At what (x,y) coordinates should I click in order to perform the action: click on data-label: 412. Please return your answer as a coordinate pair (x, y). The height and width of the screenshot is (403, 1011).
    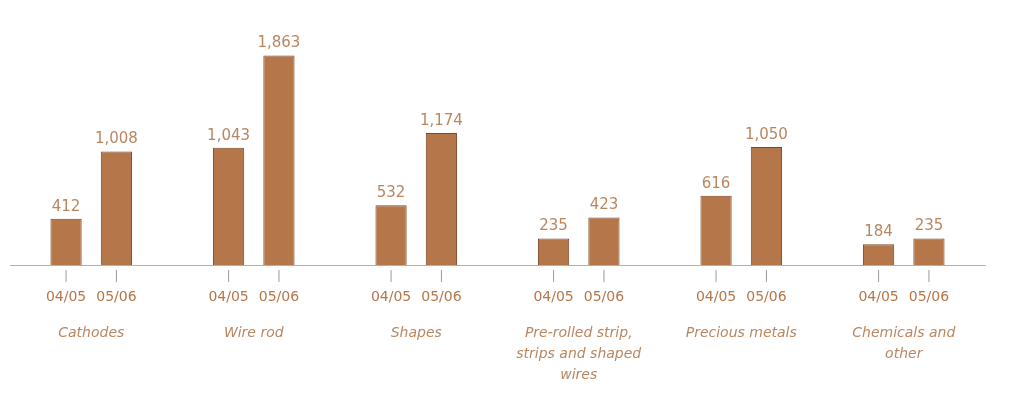
    Looking at the image, I should click on (66, 205).